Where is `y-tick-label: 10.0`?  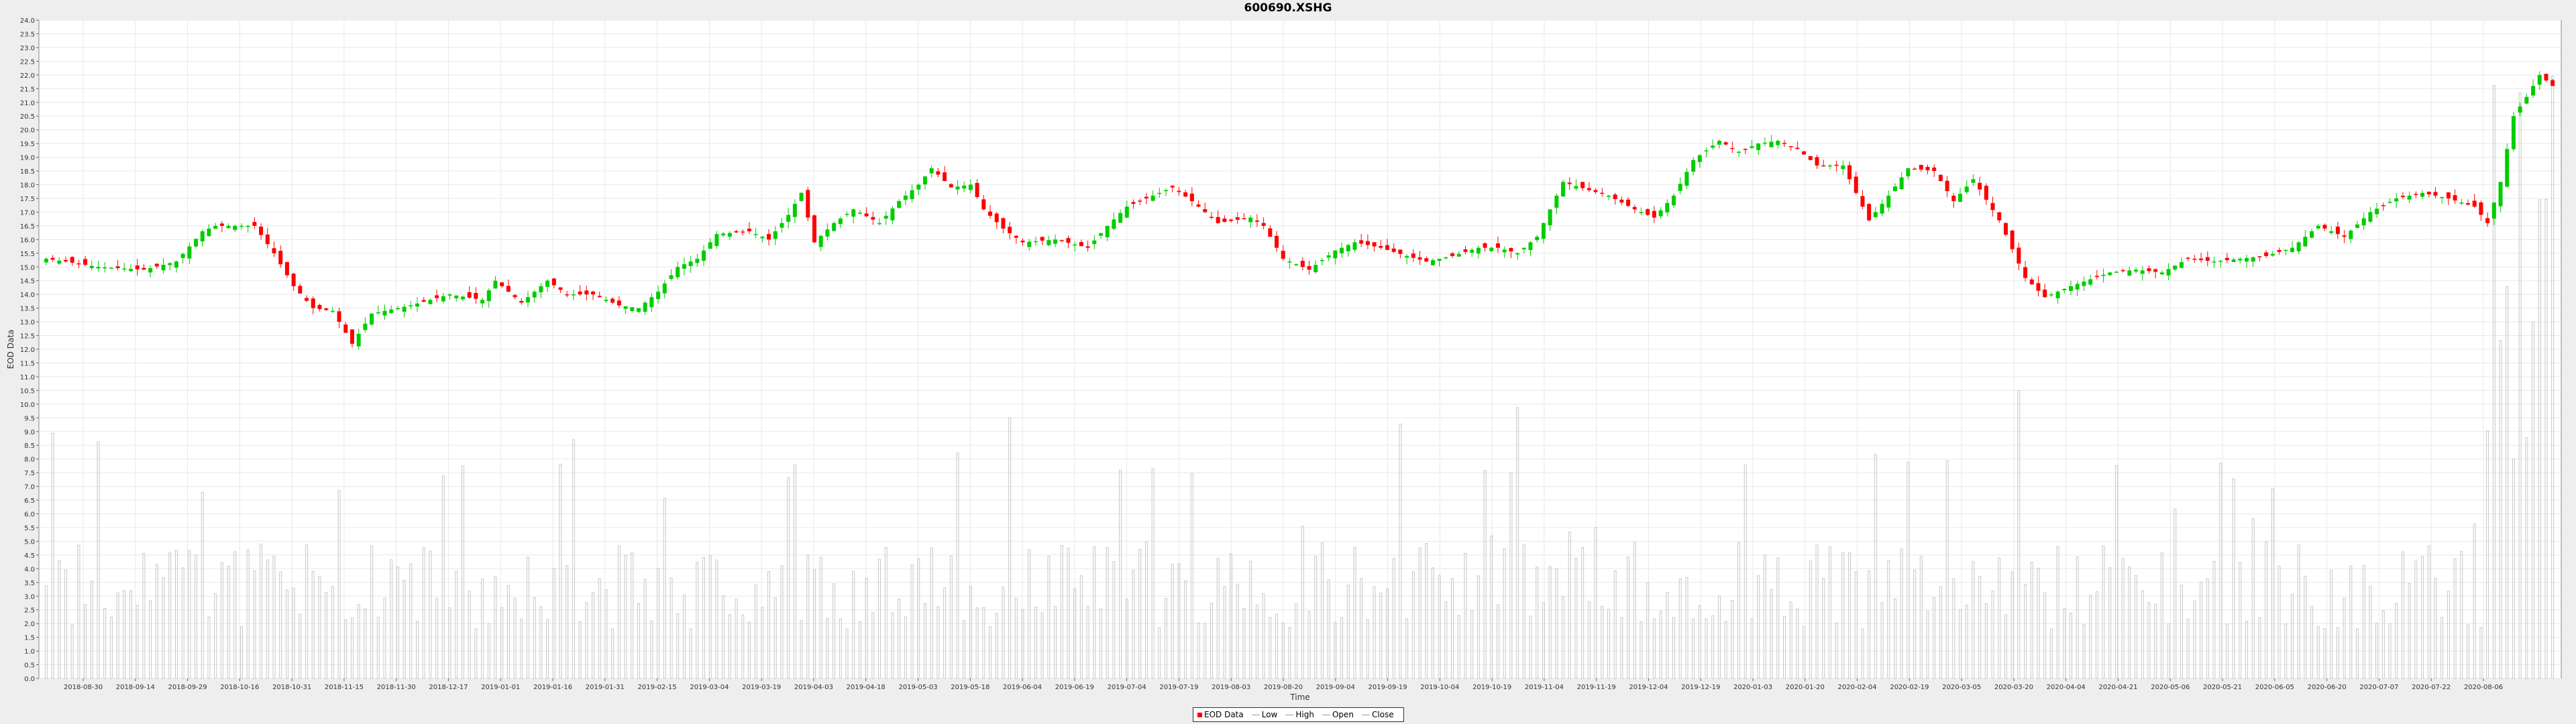 y-tick-label: 10.0 is located at coordinates (27, 405).